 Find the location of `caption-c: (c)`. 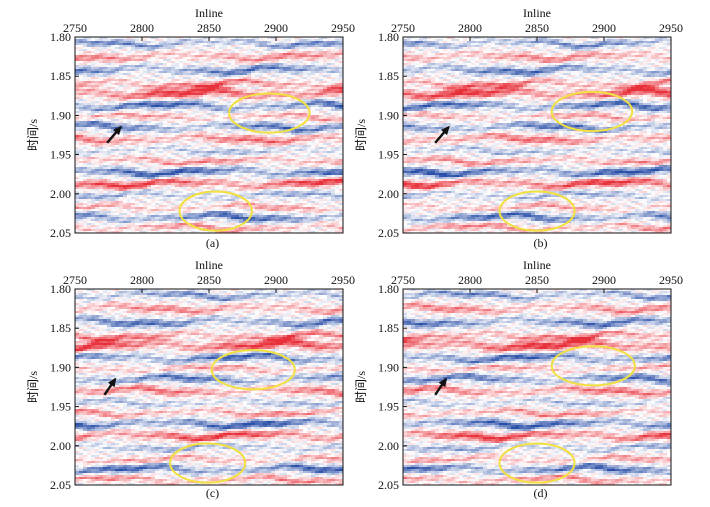

caption-c: (c) is located at coordinates (212, 493).